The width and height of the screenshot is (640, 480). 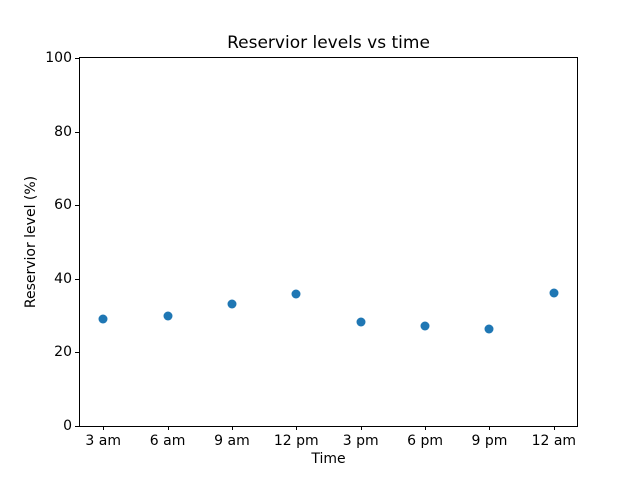 What do you see at coordinates (425, 441) in the screenshot?
I see `x-tick-label: 6 pm` at bounding box center [425, 441].